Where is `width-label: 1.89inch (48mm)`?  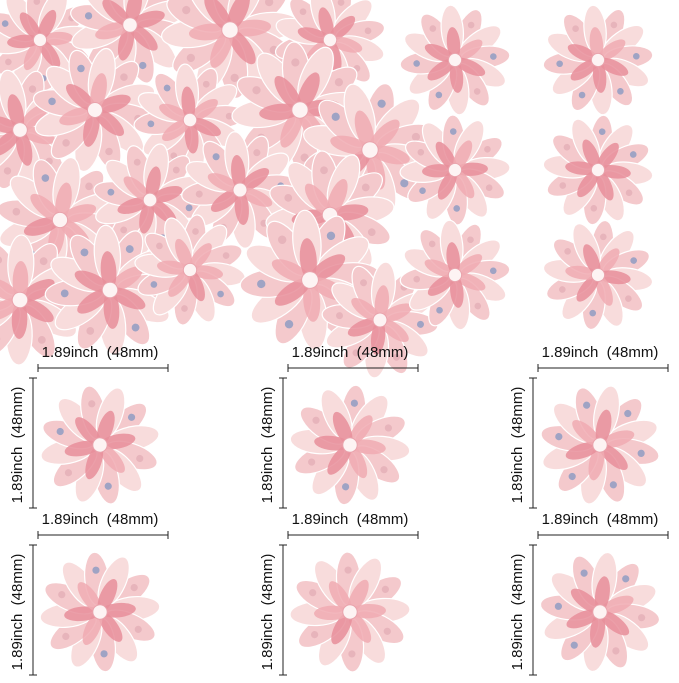 width-label: 1.89inch (48mm) is located at coordinates (350, 519).